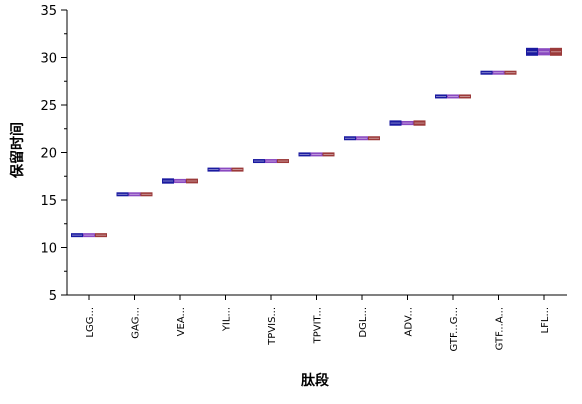 This screenshot has height=404, width=582. I want to click on y-tick-label: 35, so click(48, 11).